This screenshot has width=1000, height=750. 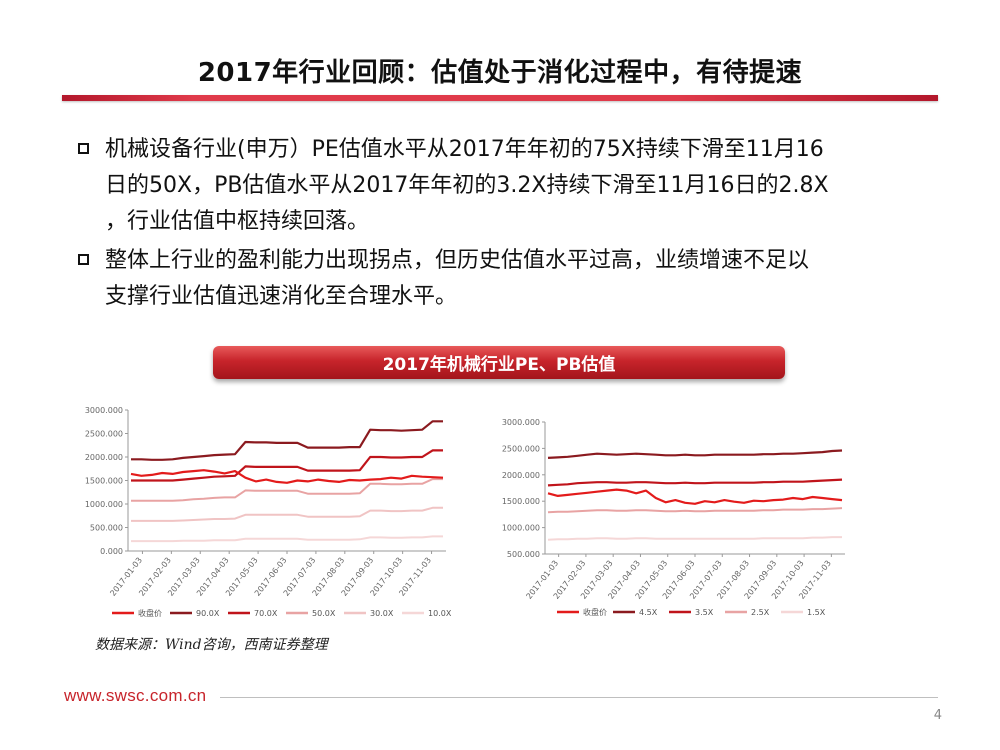 I want to click on legend-label: 70.0X, so click(x=266, y=613).